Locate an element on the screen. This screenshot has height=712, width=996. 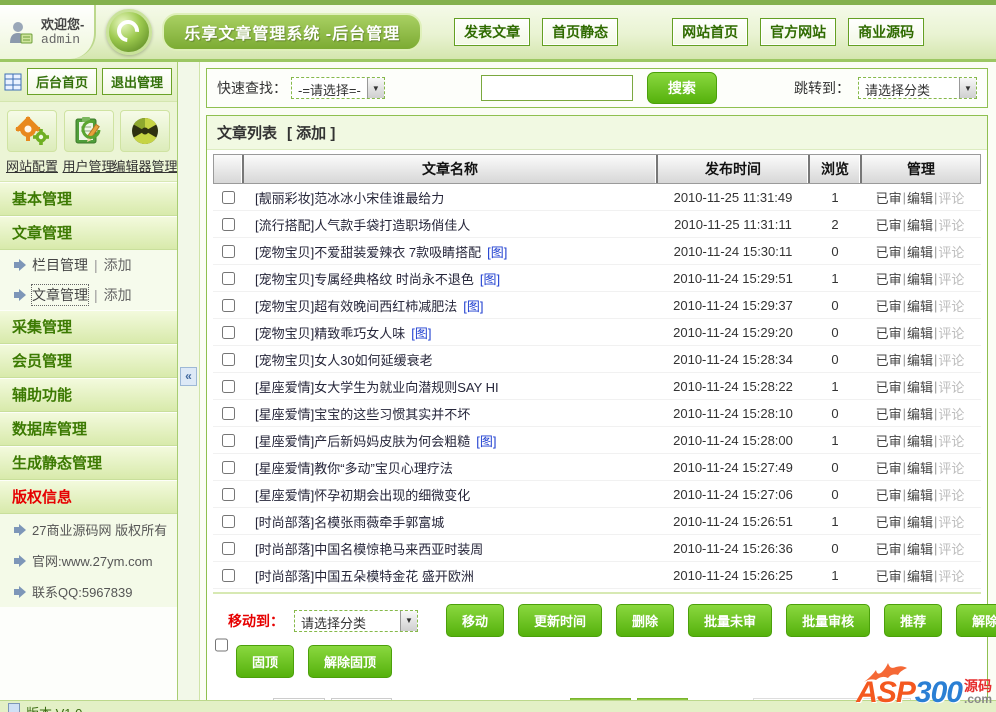
article-title-link: [宠物宝贝]女人30如何延缓衰老 is located at coordinates (344, 360).